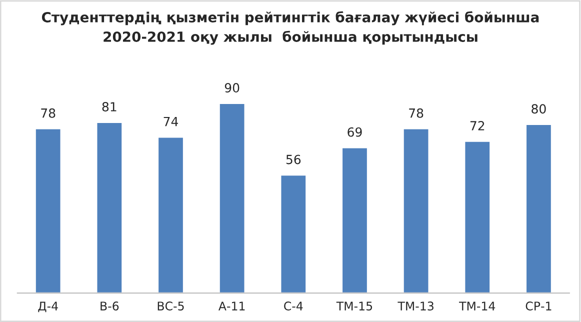  What do you see at coordinates (355, 132) in the screenshot?
I see `data-label: 69` at bounding box center [355, 132].